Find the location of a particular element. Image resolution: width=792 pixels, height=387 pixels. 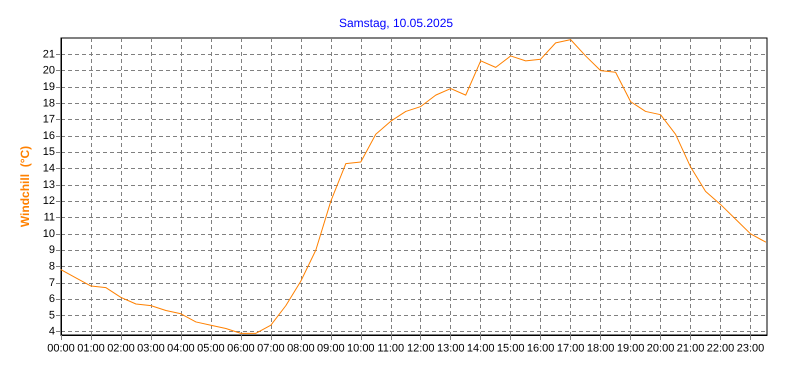

y-tick-label: 20 is located at coordinates (48, 70).